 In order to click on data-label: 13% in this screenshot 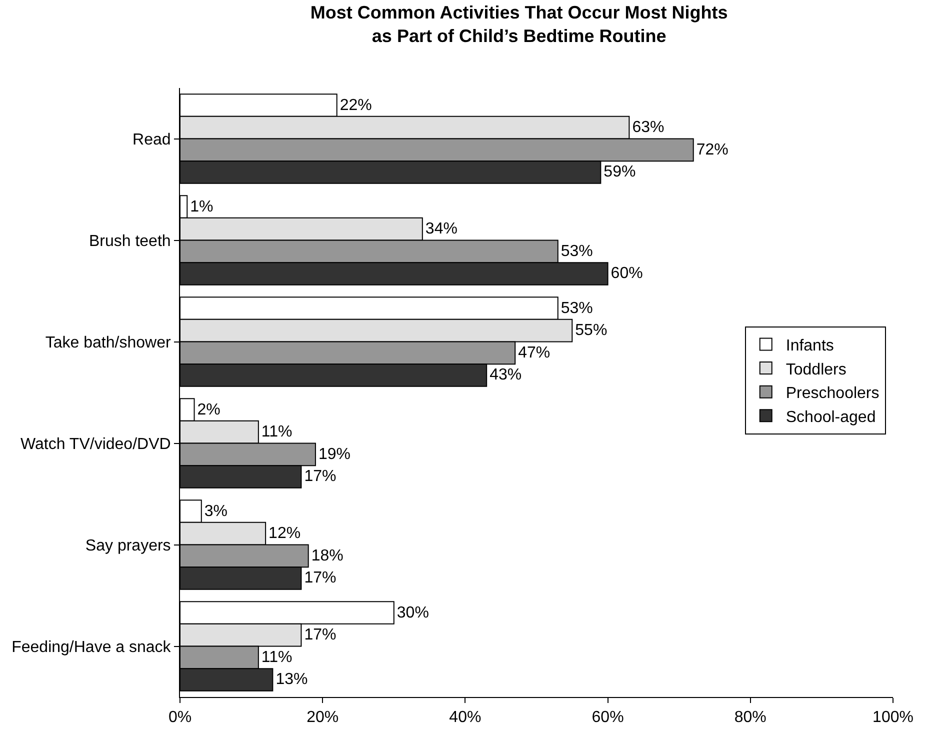, I will do `click(292, 679)`.